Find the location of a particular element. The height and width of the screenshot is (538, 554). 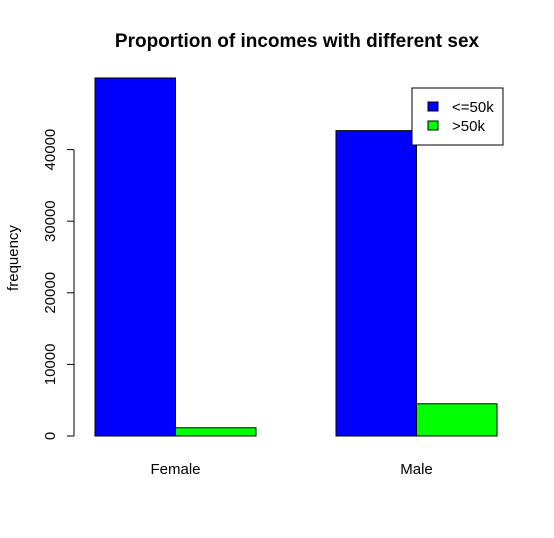

category-label-male: Male is located at coordinates (416, 469).